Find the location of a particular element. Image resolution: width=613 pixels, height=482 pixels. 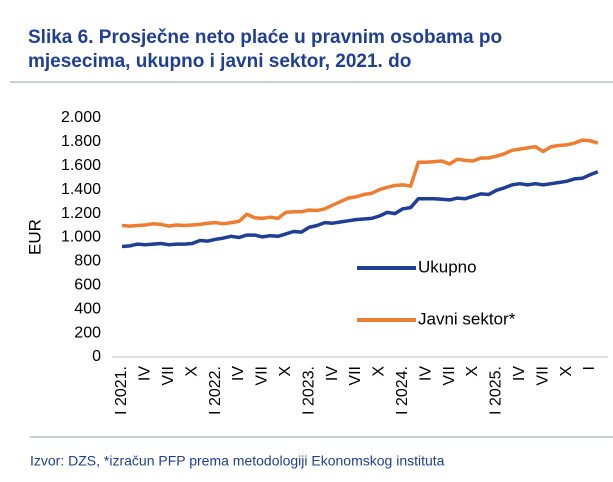

y-tick-label: 1.200 is located at coordinates (81, 213).